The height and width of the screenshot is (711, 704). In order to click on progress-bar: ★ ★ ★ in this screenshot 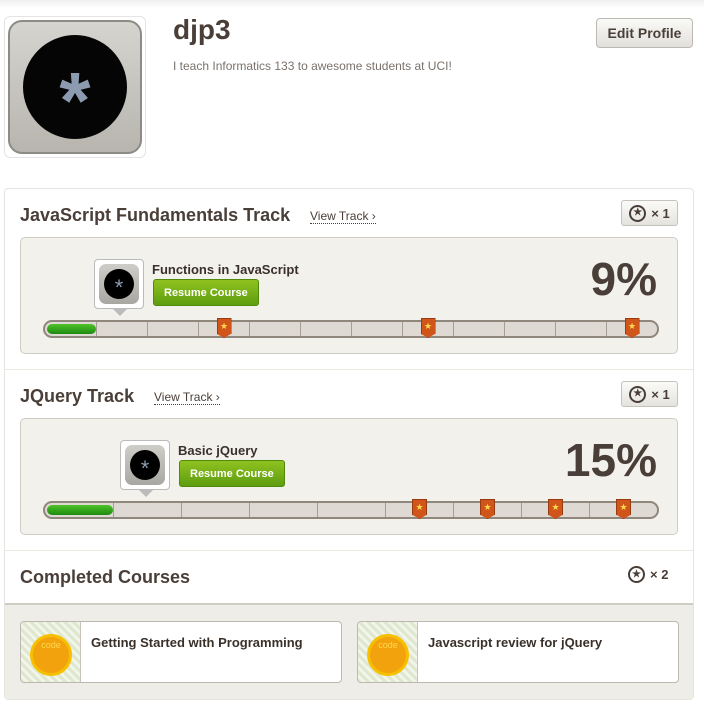, I will do `click(351, 328)`.